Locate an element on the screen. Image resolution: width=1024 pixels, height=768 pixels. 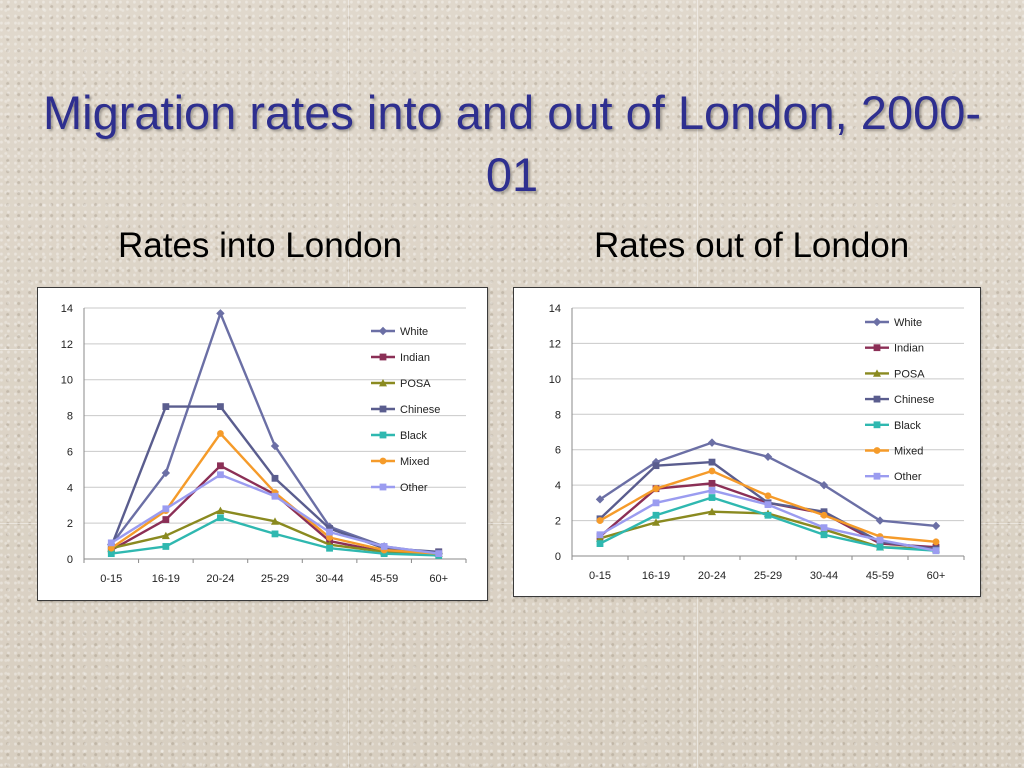
legend: White Indian POSA Chinese Black Mixed Other is located at coordinates (899, 400).